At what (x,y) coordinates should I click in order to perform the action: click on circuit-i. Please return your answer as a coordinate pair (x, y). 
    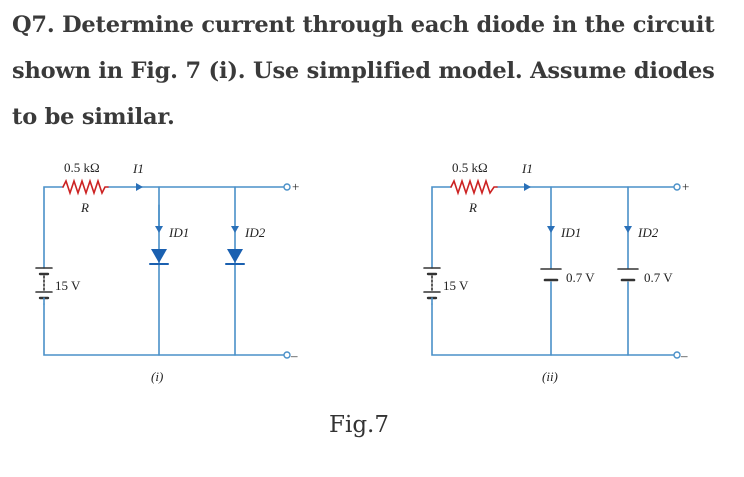
    Looking at the image, I should click on (163, 268).